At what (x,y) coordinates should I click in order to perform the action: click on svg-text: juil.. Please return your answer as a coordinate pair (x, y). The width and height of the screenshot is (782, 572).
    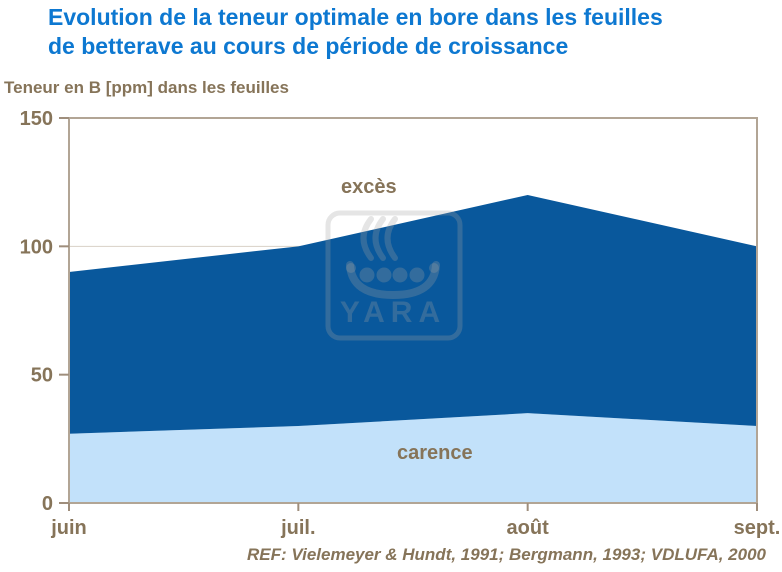
    Looking at the image, I should click on (297, 528).